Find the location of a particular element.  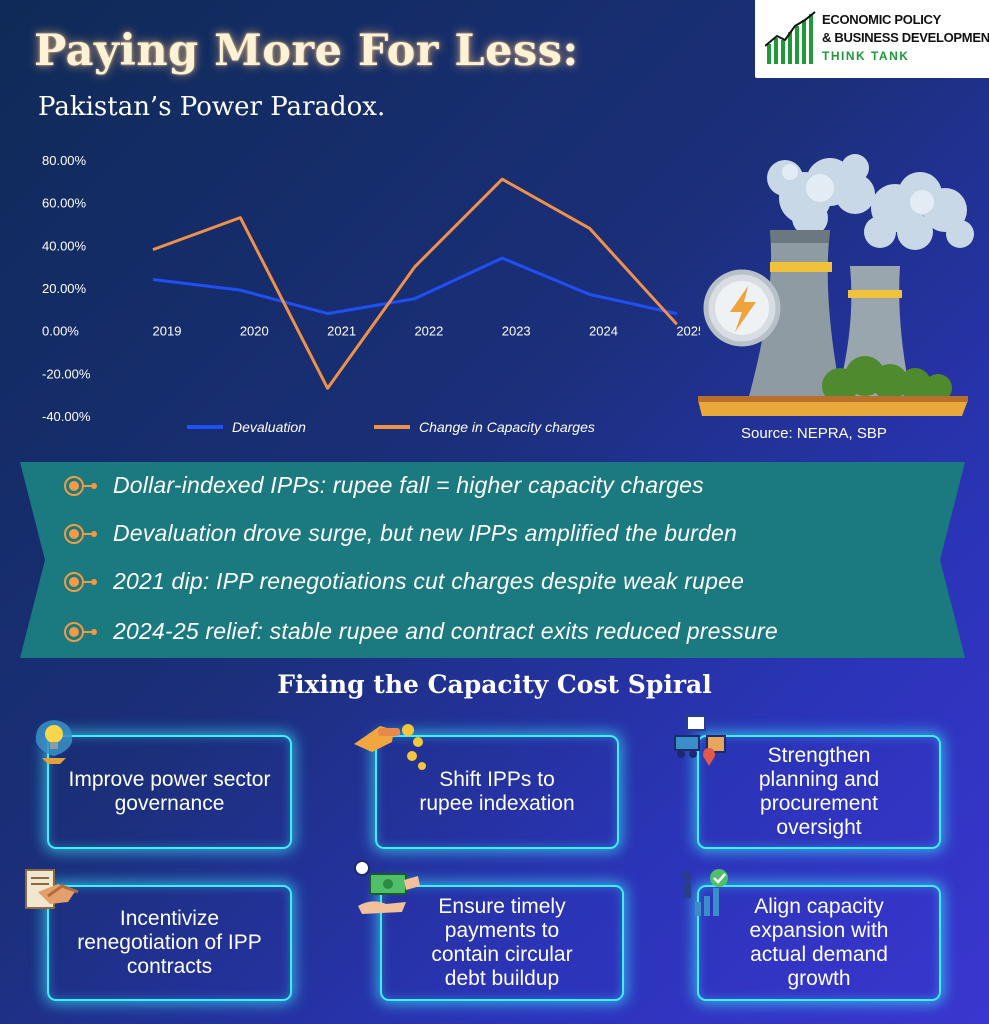

card-rupee-indexation: Shift IPPs to rupee indexation is located at coordinates (497, 792).